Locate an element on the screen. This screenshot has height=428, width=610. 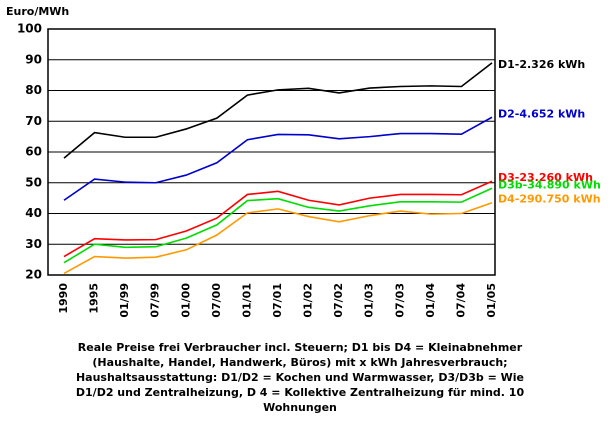
x-tick-label: 01/02 is located at coordinates (308, 300).